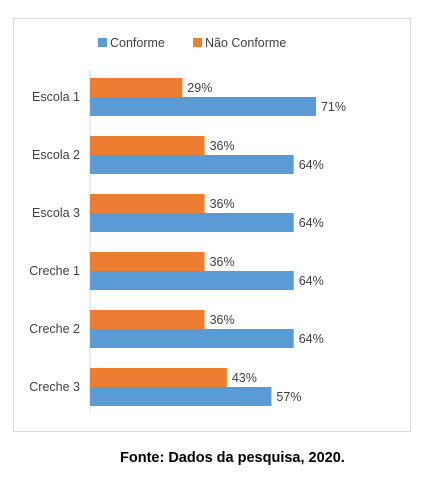  Describe the element at coordinates (222, 204) in the screenshot. I see `data-label-nao-conforme-escola-3: 36%` at that location.